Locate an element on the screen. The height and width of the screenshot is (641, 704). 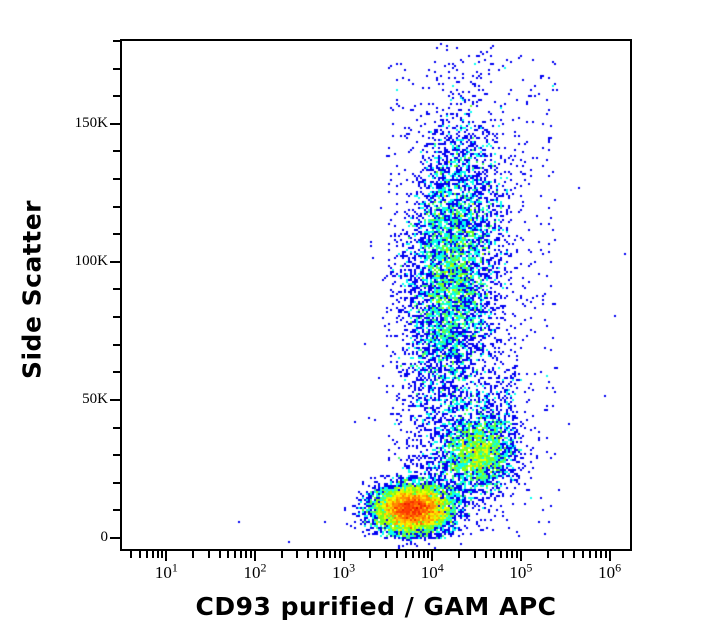
x-tick-label: 101 is located at coordinates (166, 571).